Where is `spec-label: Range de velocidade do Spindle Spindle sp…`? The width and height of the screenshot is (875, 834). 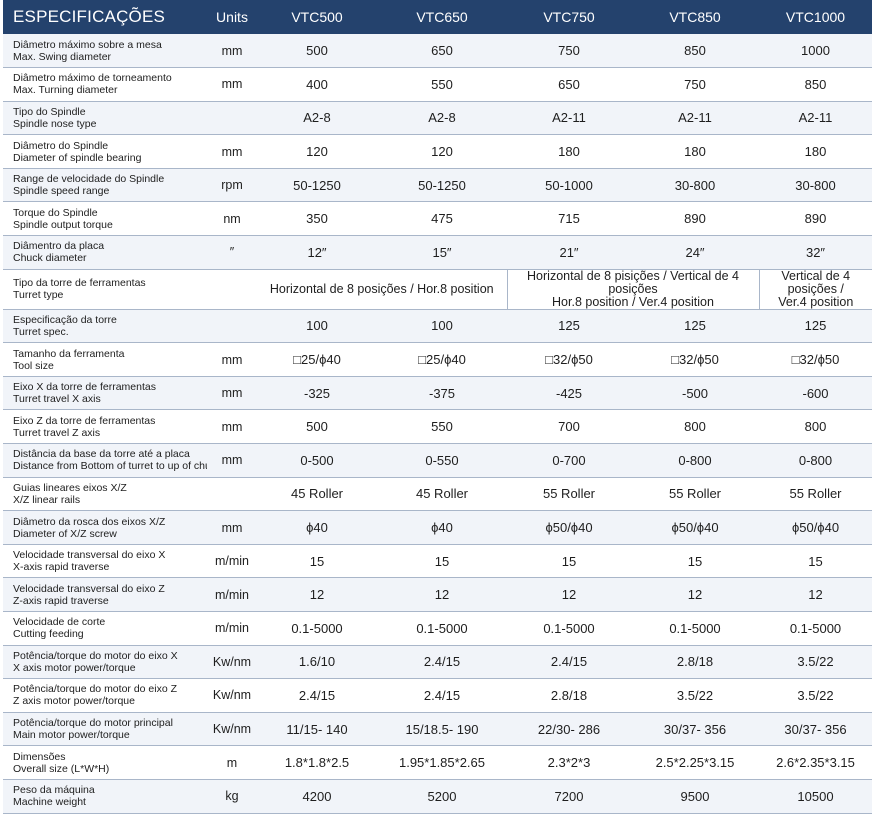
spec-label: Range de velocidade do Spindle Spindle sp… is located at coordinates (105, 185).